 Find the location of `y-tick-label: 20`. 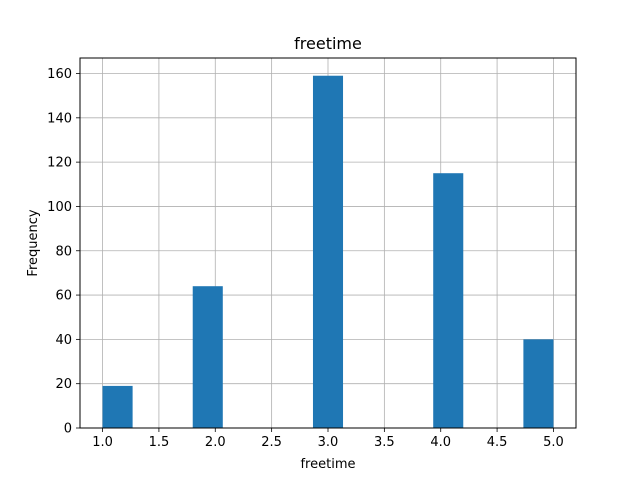

y-tick-label: 20 is located at coordinates (63, 384).